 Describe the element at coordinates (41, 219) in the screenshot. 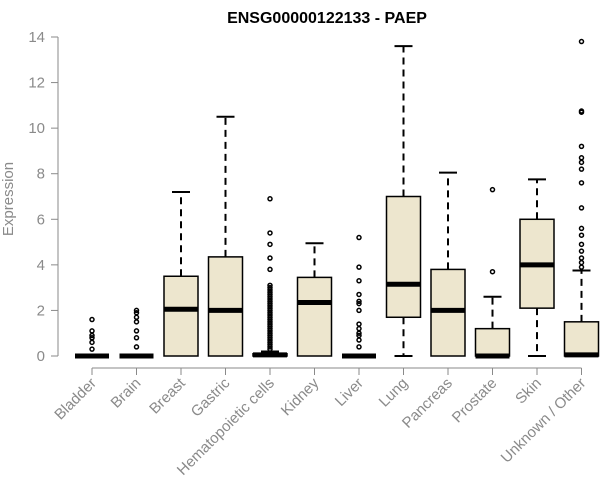

I see `y-tick-label: 6` at that location.